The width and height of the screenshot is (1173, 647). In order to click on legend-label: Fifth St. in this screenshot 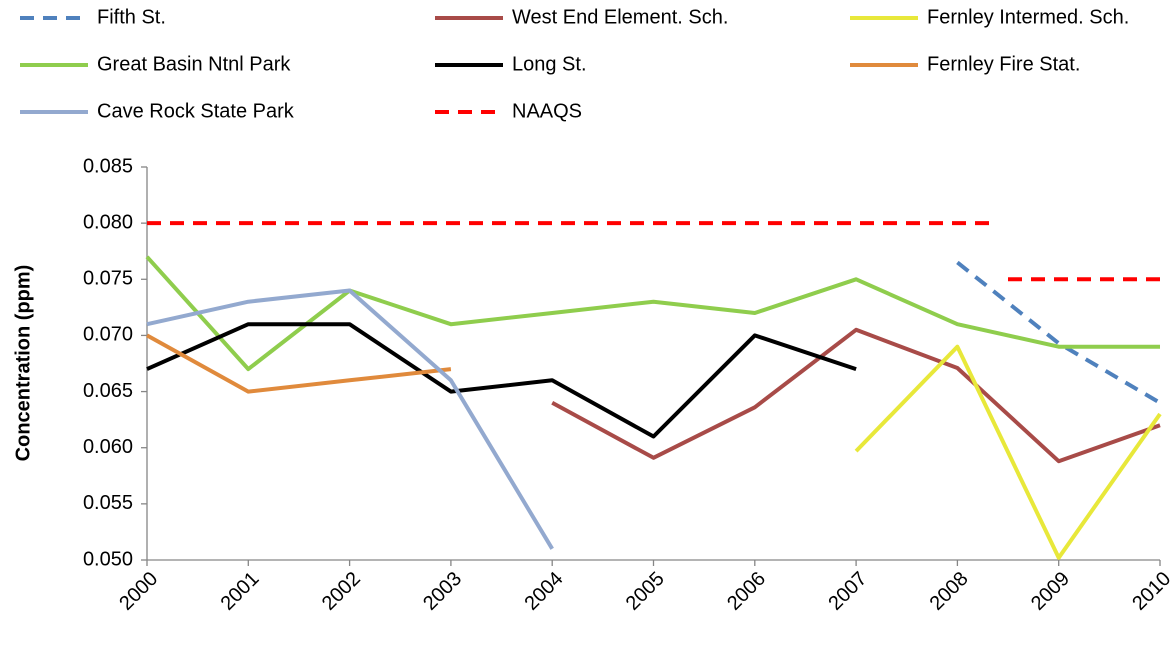, I will do `click(131, 17)`.